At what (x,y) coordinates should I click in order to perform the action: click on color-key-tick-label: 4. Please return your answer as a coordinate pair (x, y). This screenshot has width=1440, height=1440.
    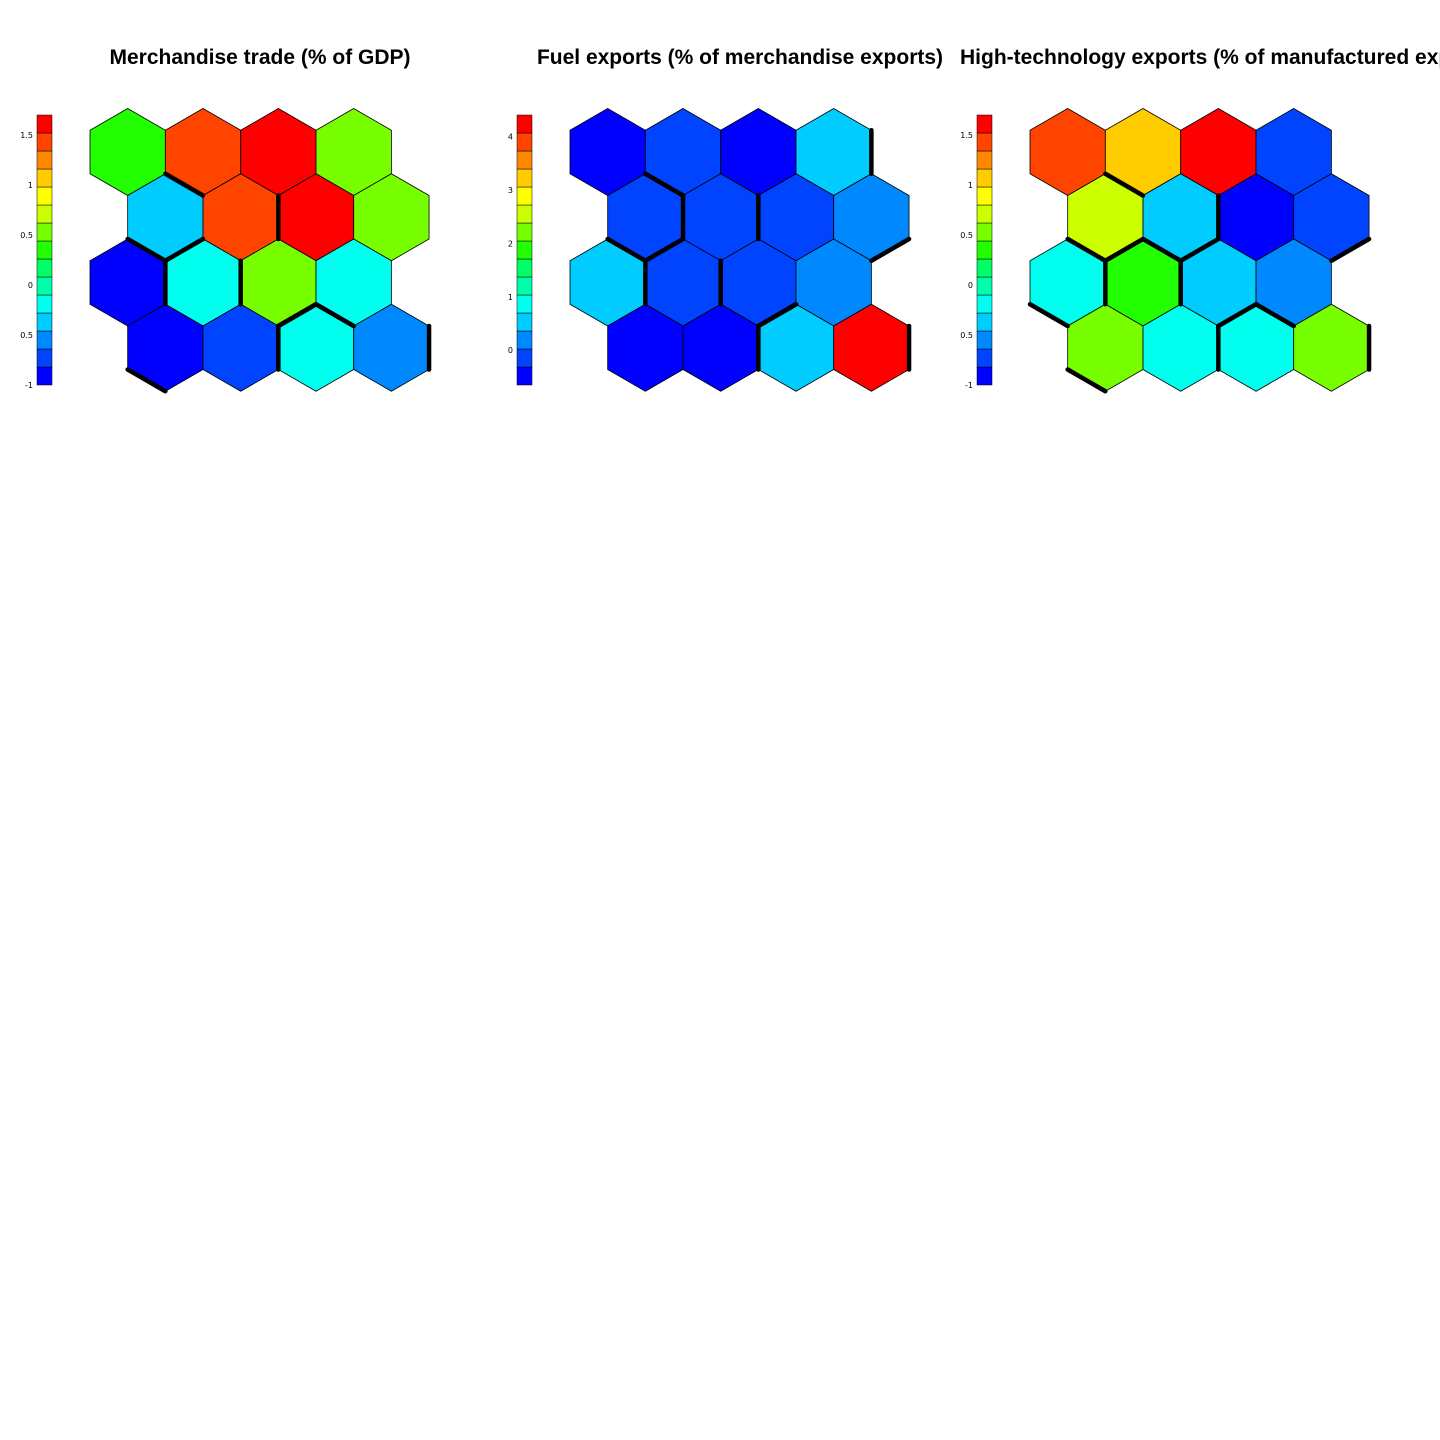
    Looking at the image, I should click on (510, 136).